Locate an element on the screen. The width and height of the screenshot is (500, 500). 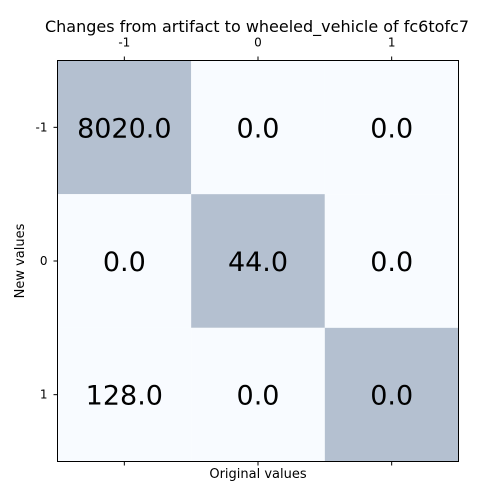
x-tick-label: 0 is located at coordinates (258, 43).